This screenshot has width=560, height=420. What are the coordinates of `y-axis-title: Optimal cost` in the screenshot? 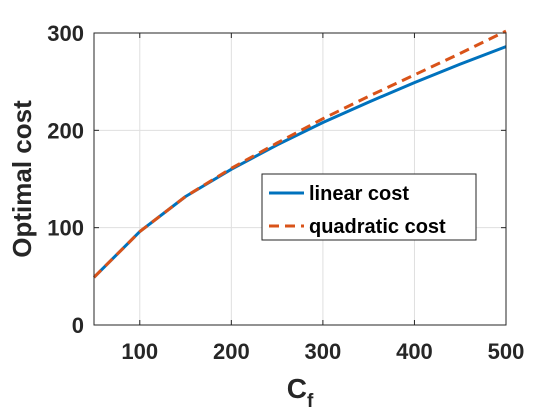 It's located at (22, 179).